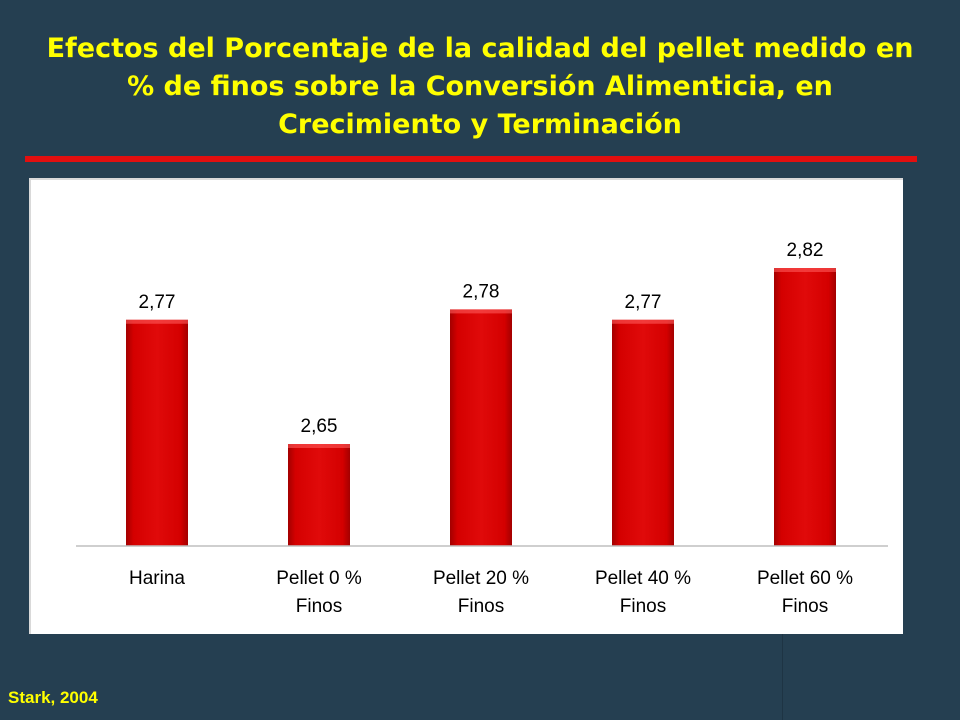 Image resolution: width=960 pixels, height=720 pixels. What do you see at coordinates (643, 606) in the screenshot?
I see `category-label-4-line-2: Finos` at bounding box center [643, 606].